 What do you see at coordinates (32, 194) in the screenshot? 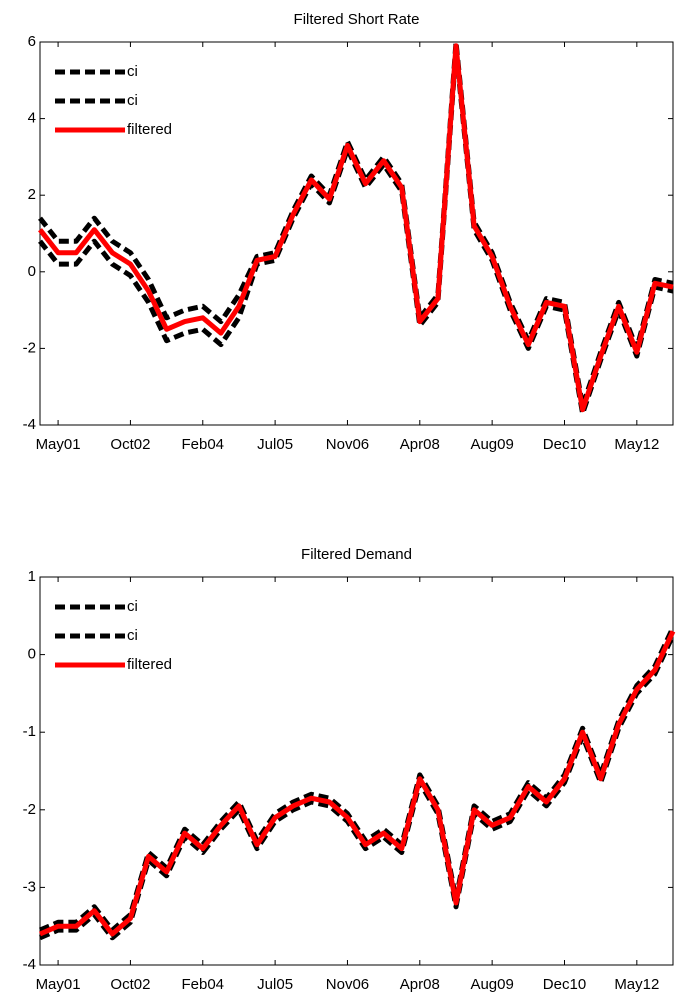
I see `y-tick-label: 2` at bounding box center [32, 194].